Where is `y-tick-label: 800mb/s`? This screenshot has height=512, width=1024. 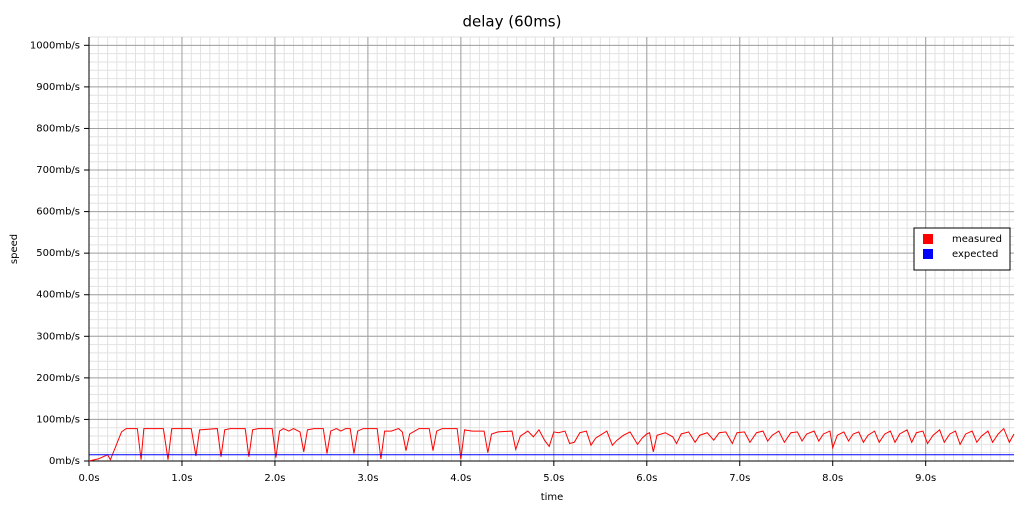 y-tick-label: 800mb/s is located at coordinates (58, 128).